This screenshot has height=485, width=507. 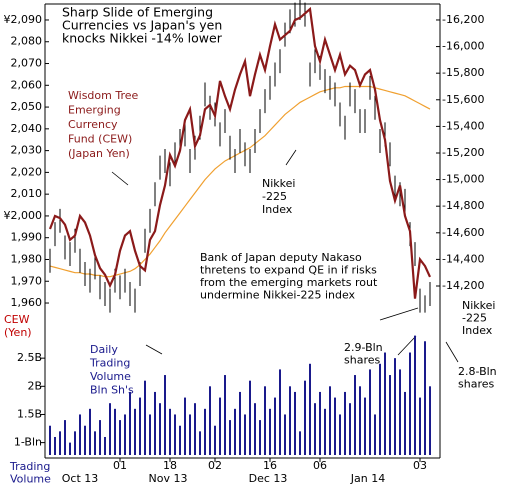 What do you see at coordinates (27, 106) in the screenshot?
I see `y-tick-label: 2,050` at bounding box center [27, 106].